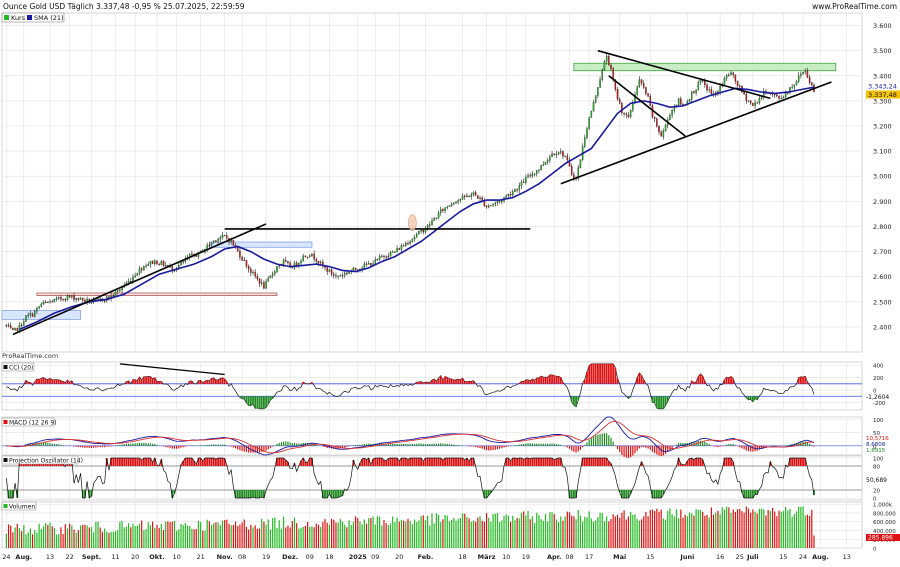  What do you see at coordinates (50, 557) in the screenshot?
I see `x-tick-label: 13` at bounding box center [50, 557].